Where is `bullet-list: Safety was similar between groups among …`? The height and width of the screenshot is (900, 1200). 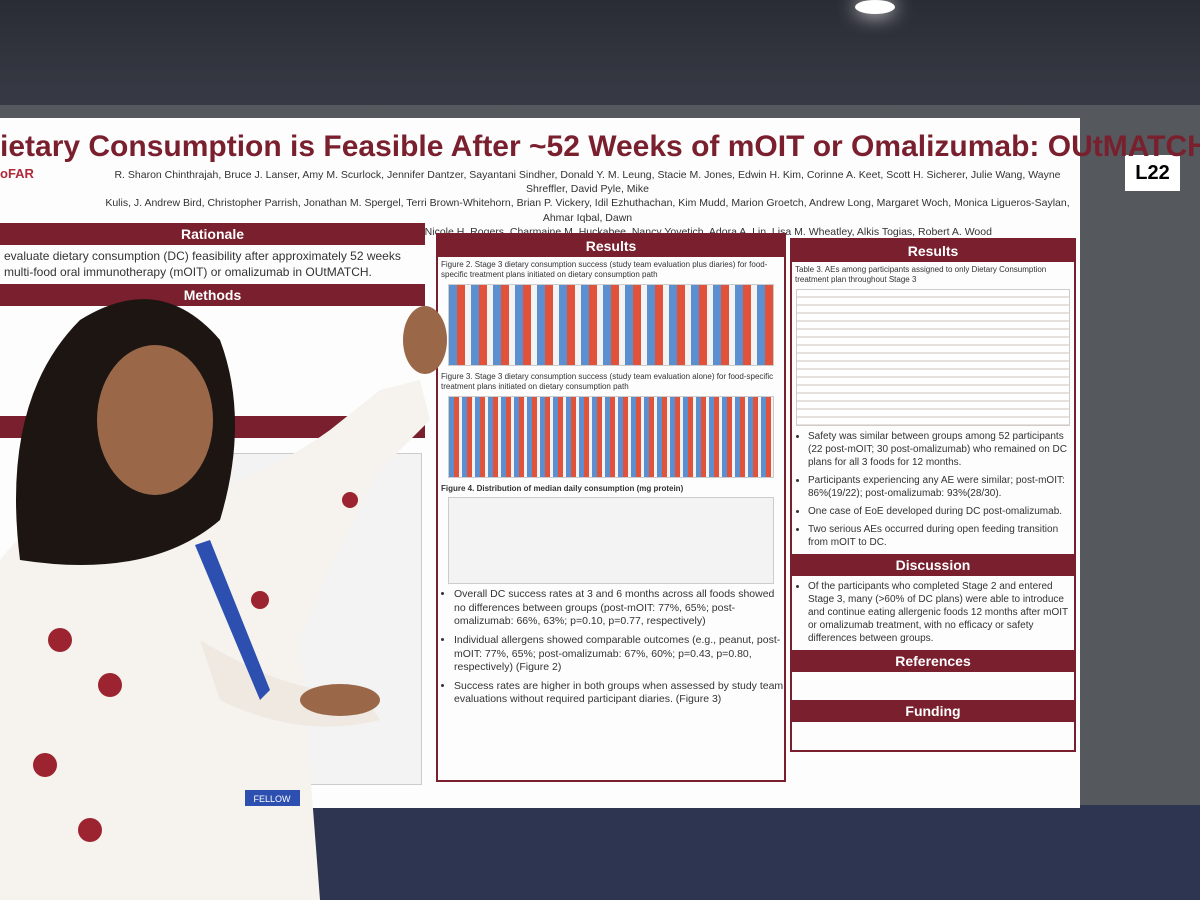
bullet-list: Safety was similar between groups among … is located at coordinates (933, 489).